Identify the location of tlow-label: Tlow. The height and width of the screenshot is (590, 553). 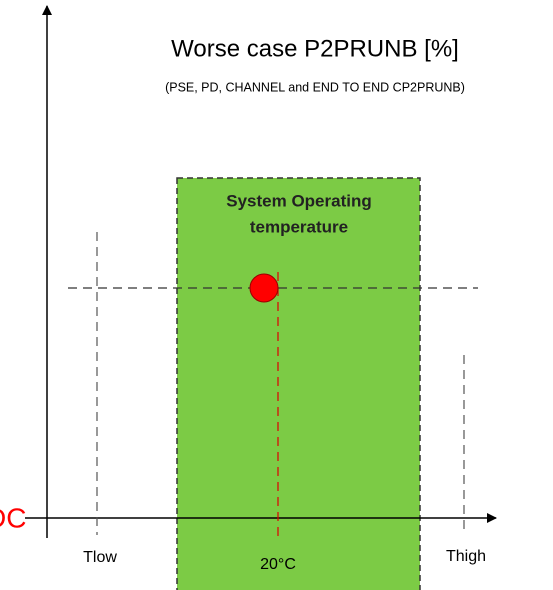
(100, 557).